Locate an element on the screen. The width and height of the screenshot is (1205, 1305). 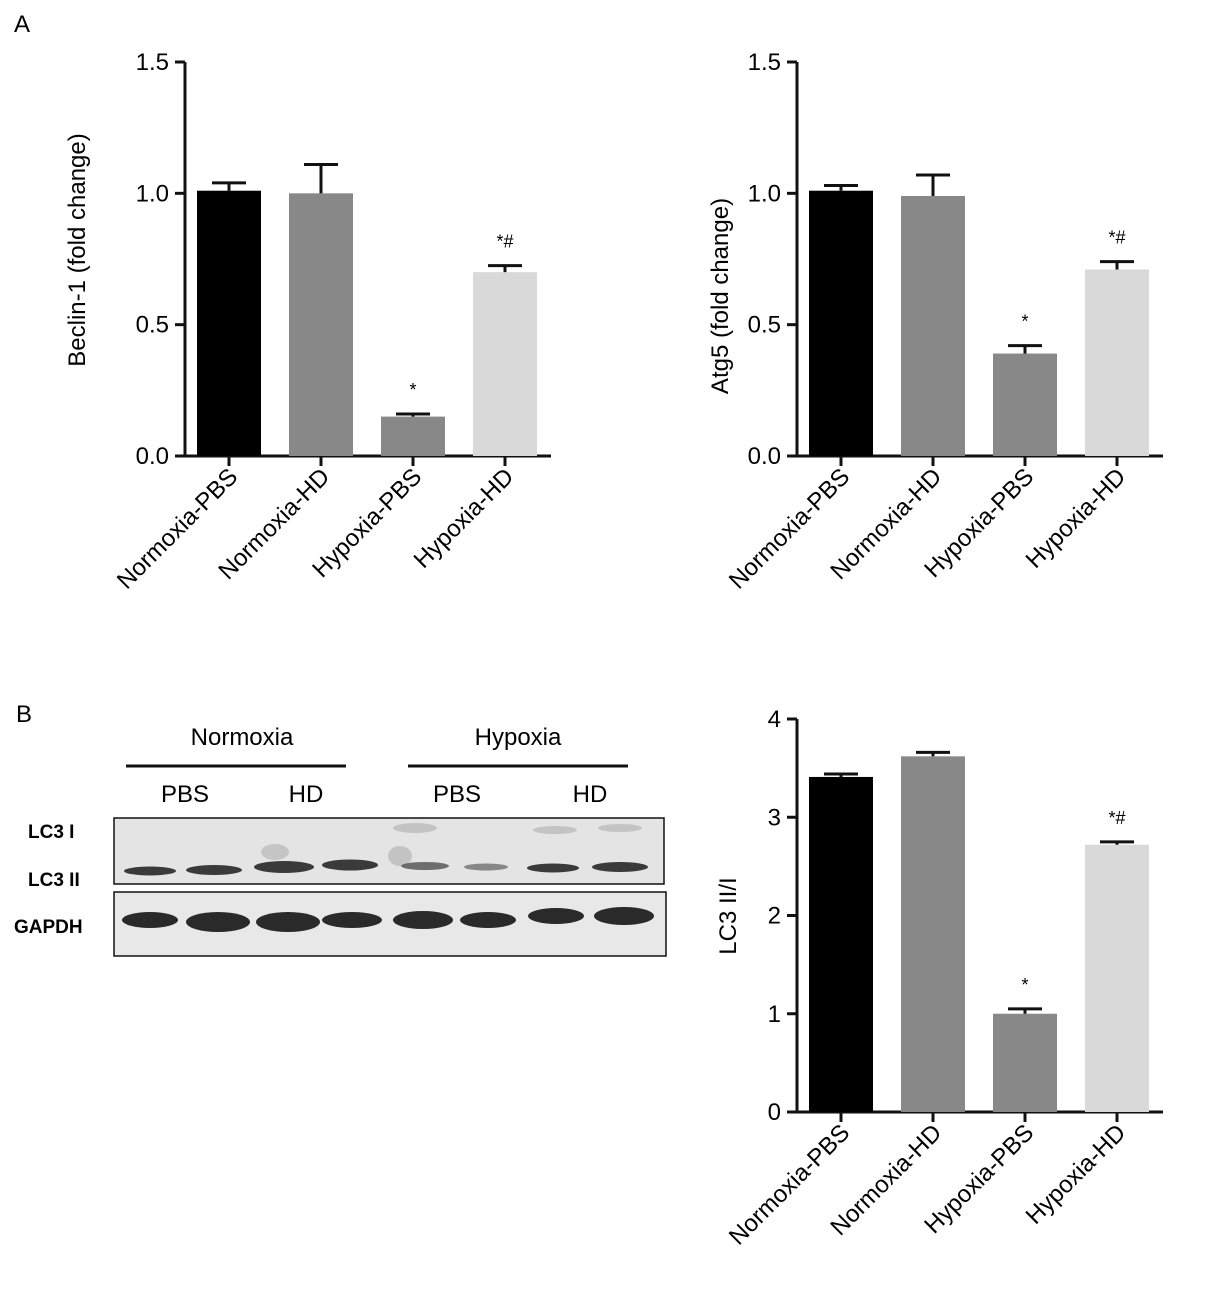
blot-lane-label-3: PBS is located at coordinates (457, 794).